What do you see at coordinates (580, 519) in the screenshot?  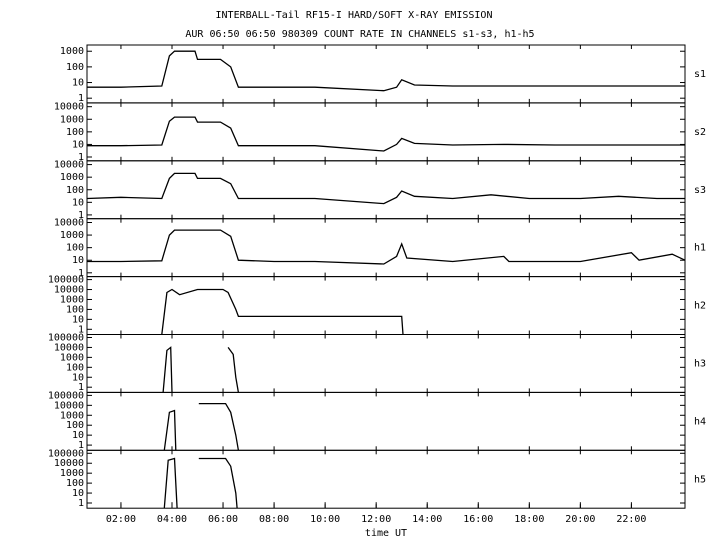 I see `x-tick-label: 20:00` at bounding box center [580, 519].